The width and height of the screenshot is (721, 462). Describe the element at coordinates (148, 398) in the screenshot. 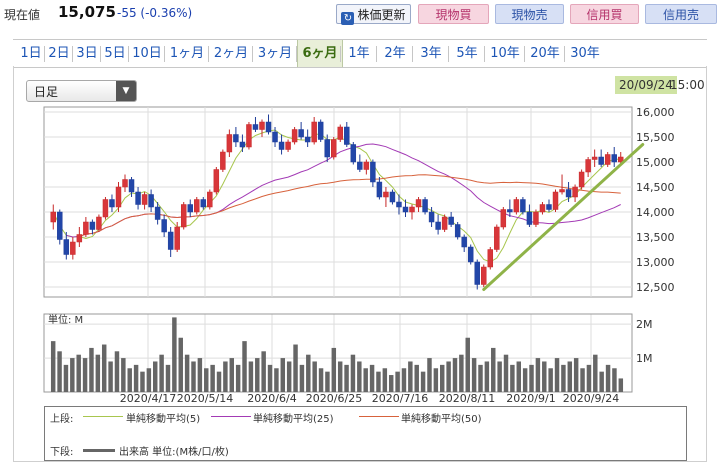

I see `x-tick-label: 2020/4/17` at that location.